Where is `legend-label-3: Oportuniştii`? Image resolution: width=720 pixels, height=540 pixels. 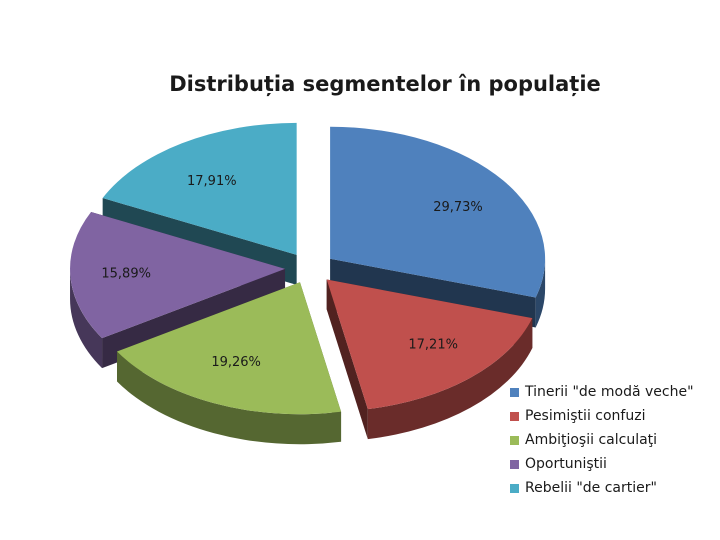
legend-label-3: Oportuniştii is located at coordinates (566, 464).